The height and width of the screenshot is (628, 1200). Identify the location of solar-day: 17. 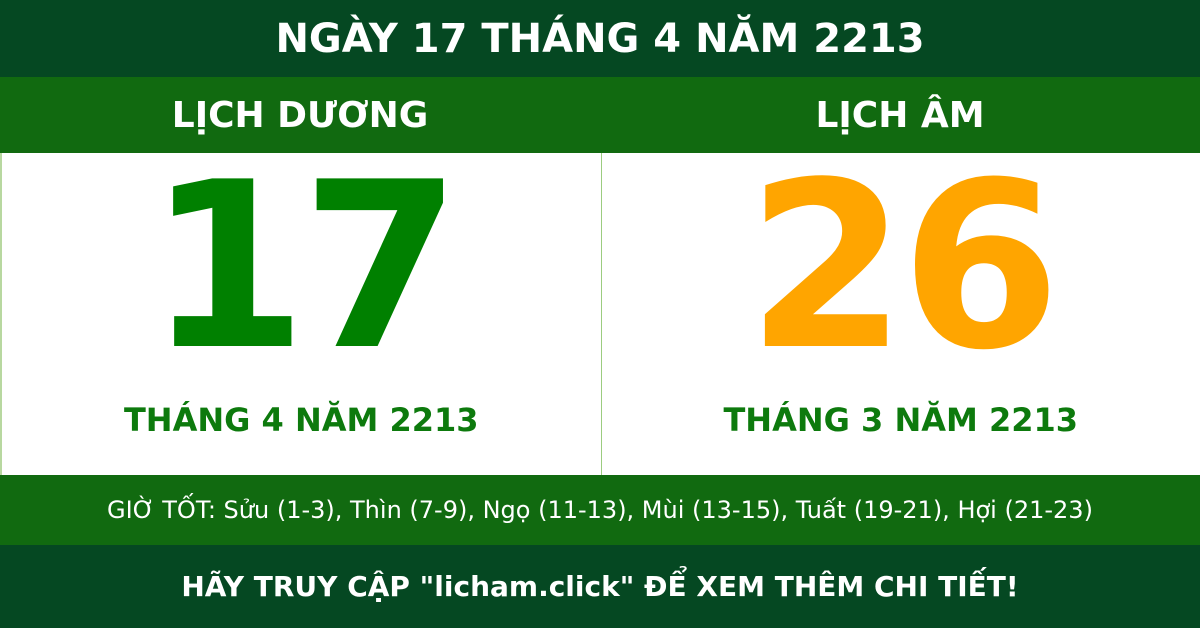
(304, 267).